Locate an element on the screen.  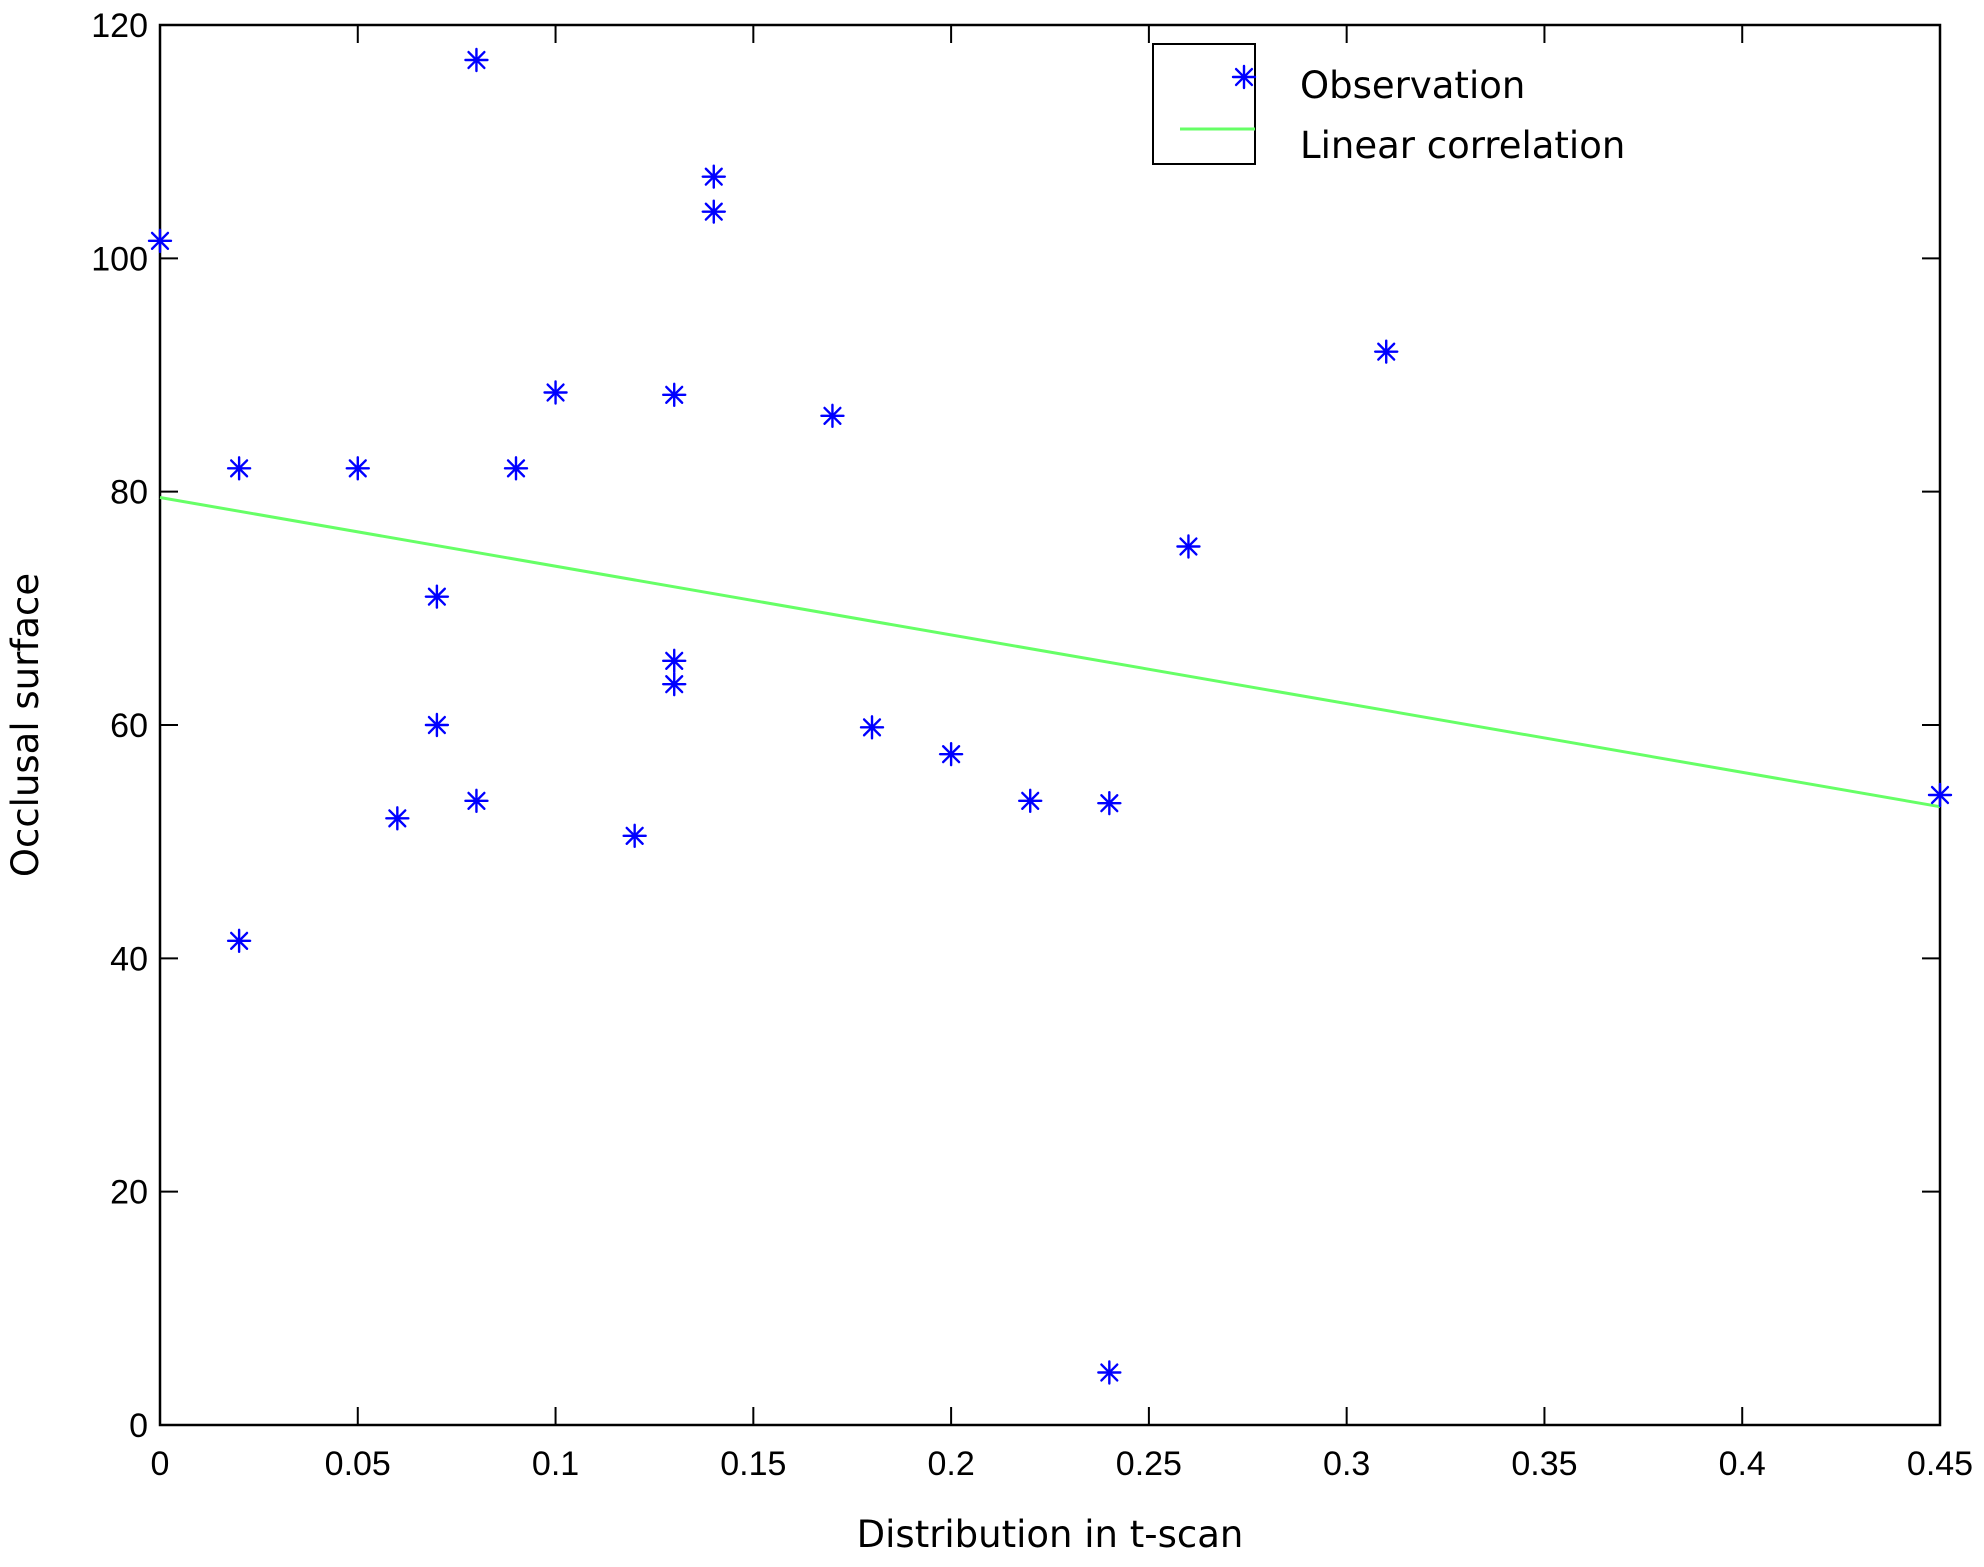
y-tick-label: 20 is located at coordinates (129, 1193).